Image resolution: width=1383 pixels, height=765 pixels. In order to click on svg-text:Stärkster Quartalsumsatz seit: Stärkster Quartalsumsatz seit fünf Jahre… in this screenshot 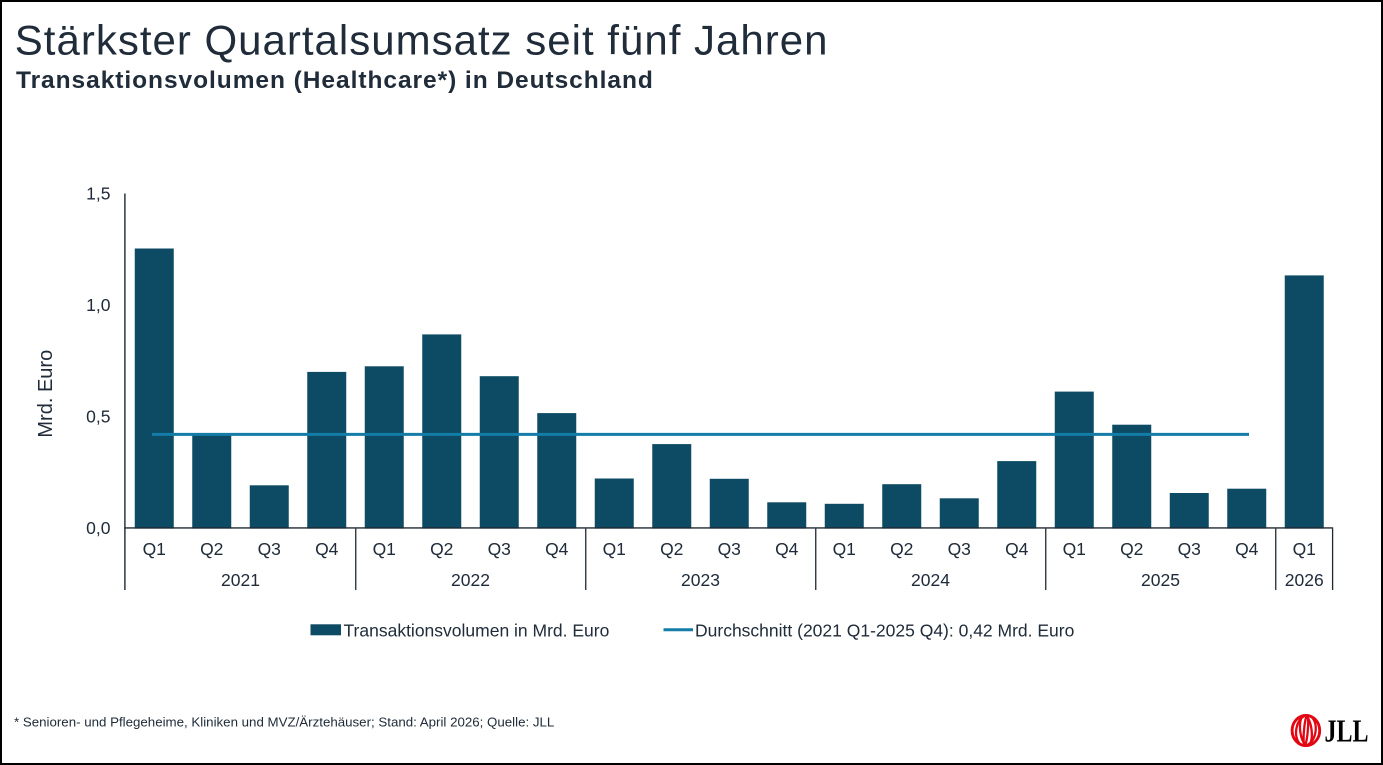, I will do `click(422, 40)`.